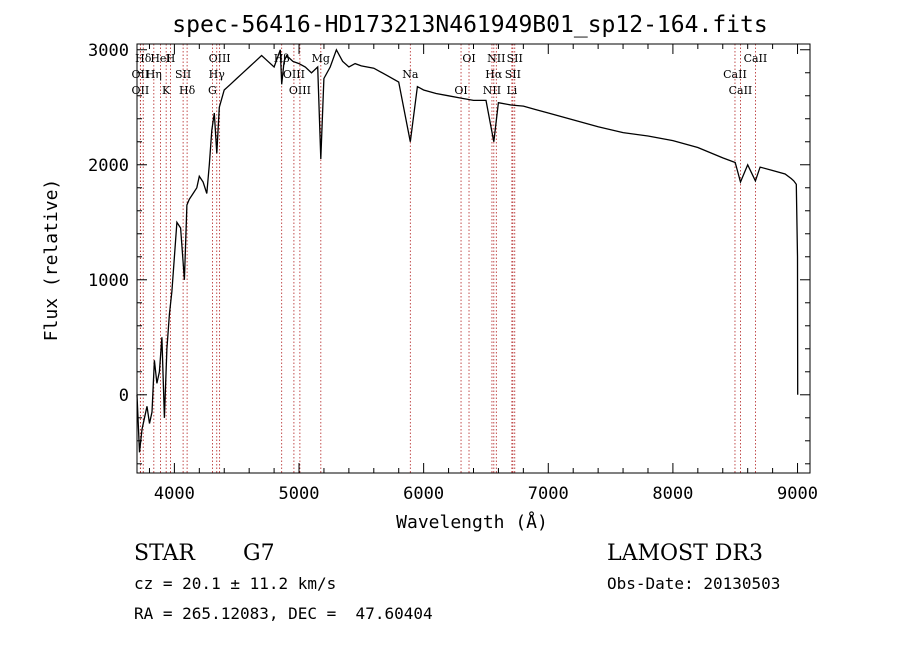 The height and width of the screenshot is (649, 900). Describe the element at coordinates (154, 74) in the screenshot. I see `line-marker-label: Hη` at that location.